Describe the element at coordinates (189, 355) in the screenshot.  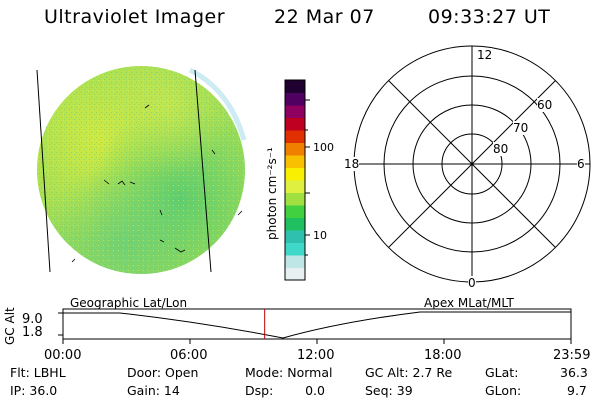
I see `xtick-0600: 06:00` at that location.